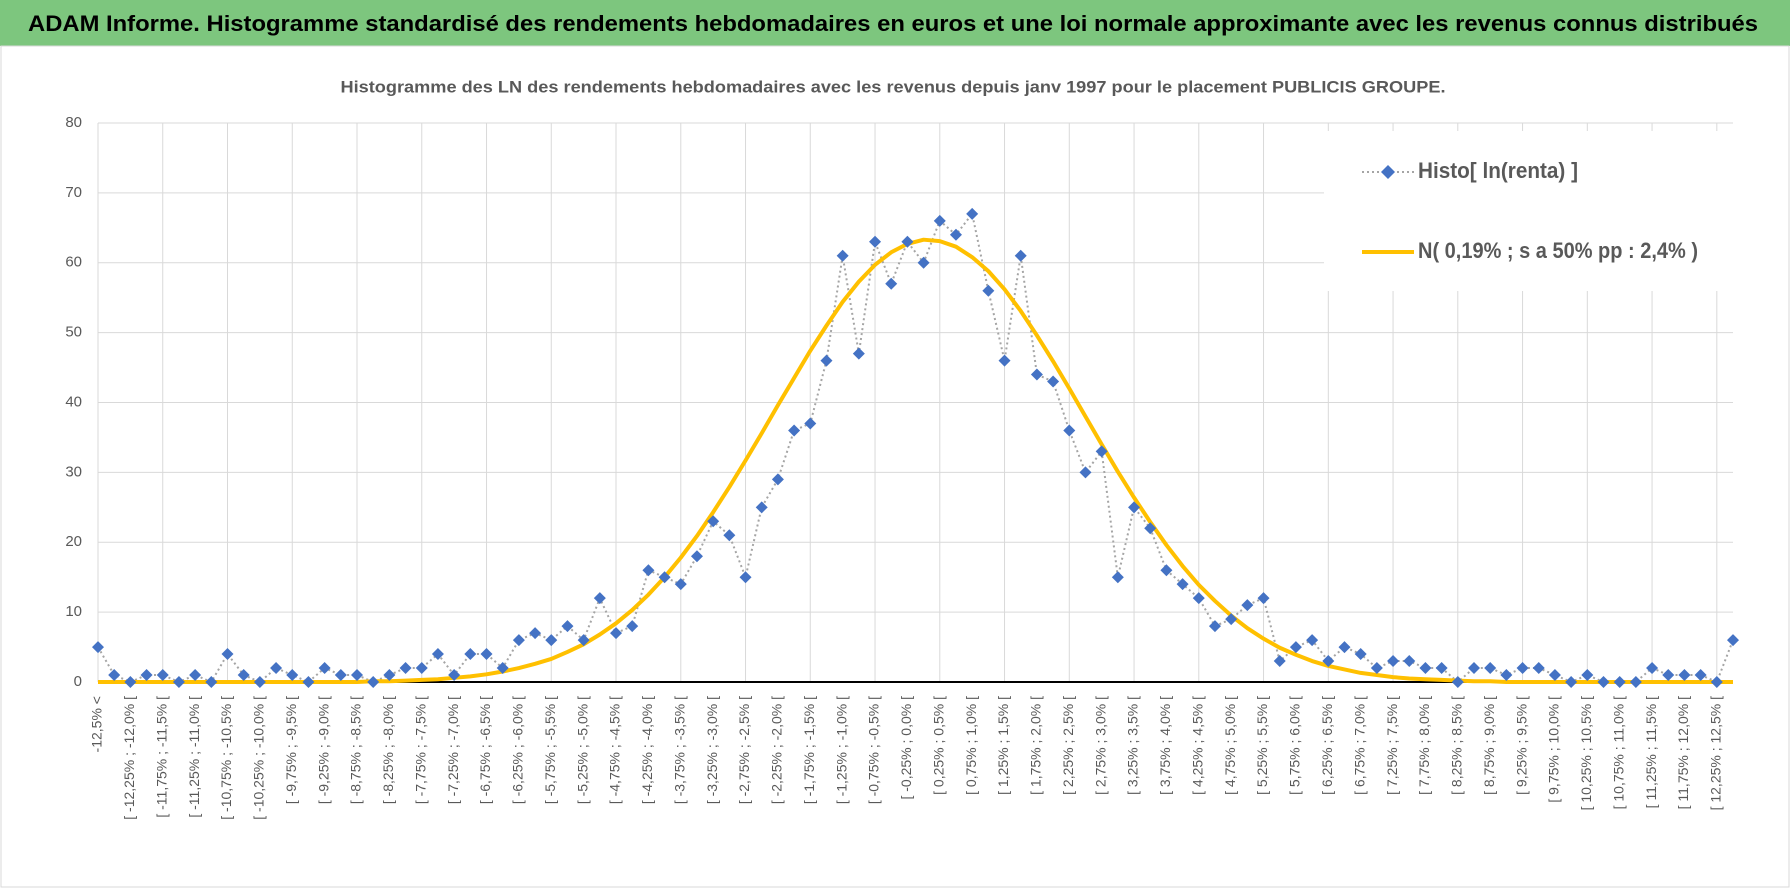  What do you see at coordinates (647, 750) in the screenshot?
I see `x-tick-label: [ -4,25% ; -4,0% [` at bounding box center [647, 750].